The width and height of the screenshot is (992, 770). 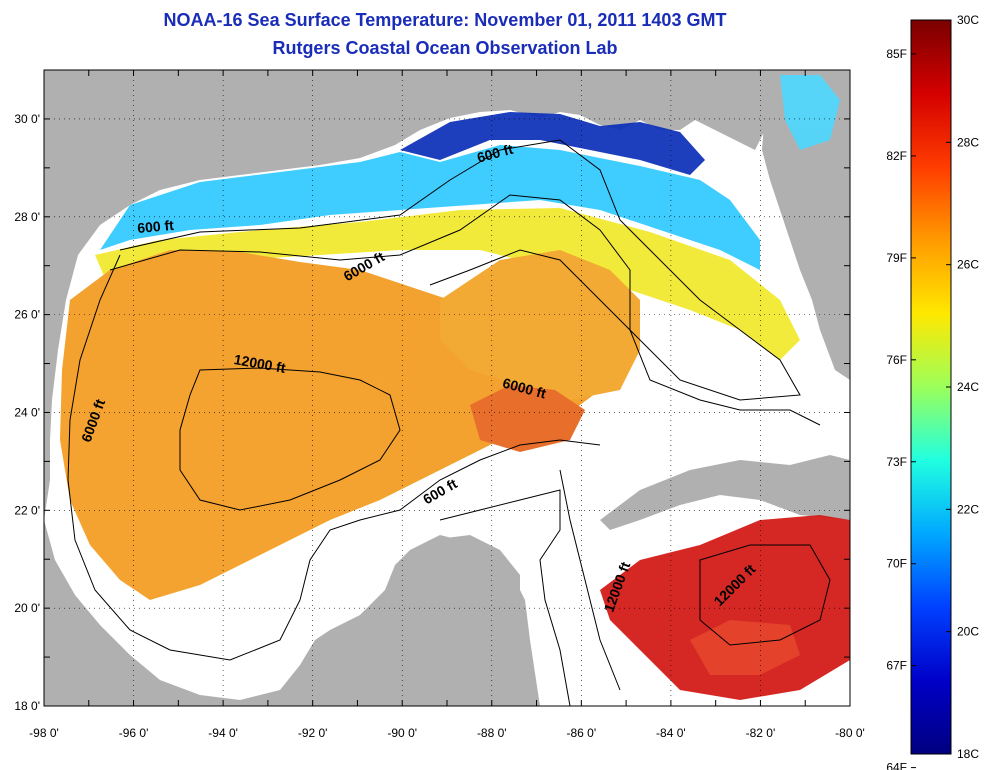 I want to click on colorbar-label-fahrenheit: 79F, so click(x=896, y=258).